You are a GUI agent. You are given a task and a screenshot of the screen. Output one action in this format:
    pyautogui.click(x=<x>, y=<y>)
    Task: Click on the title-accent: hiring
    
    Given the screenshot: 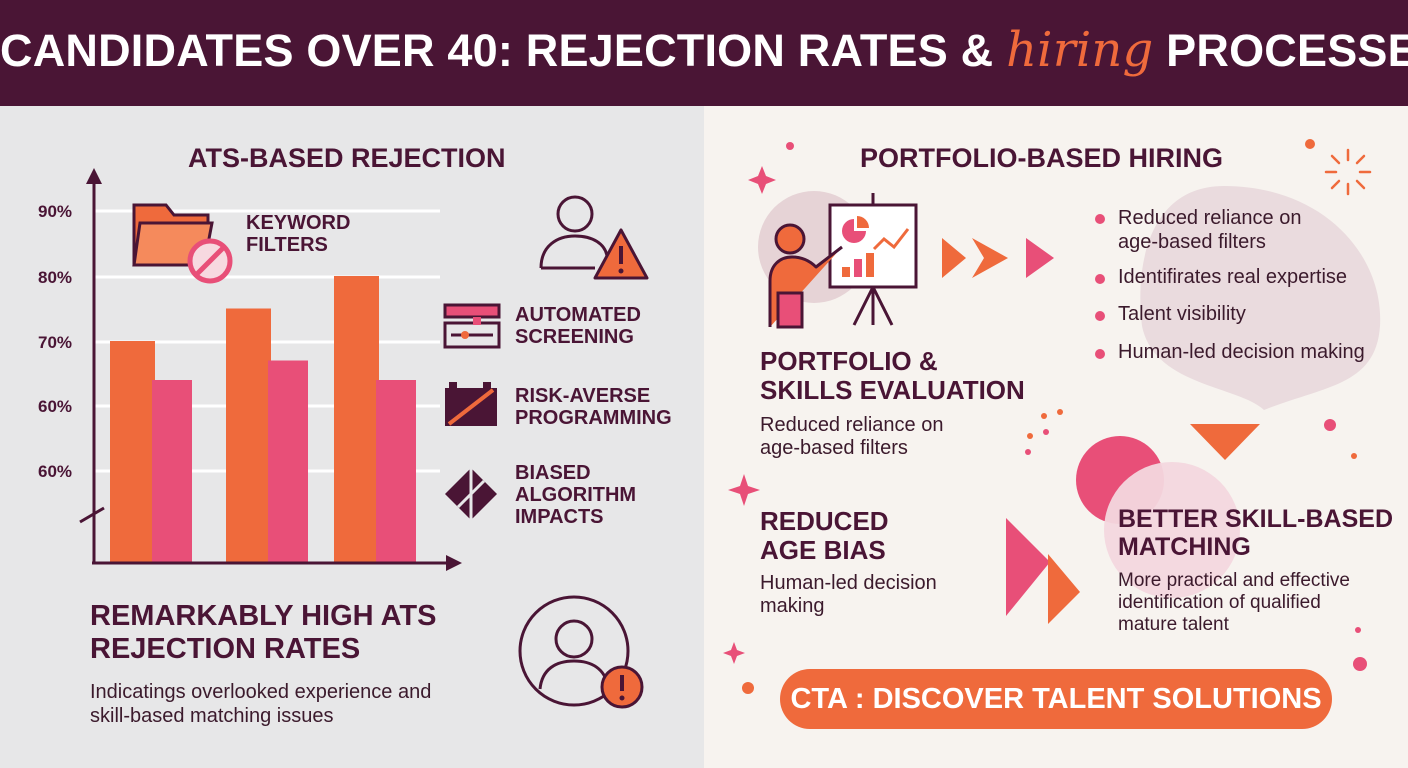 What is the action you would take?
    pyautogui.click(x=1080, y=50)
    